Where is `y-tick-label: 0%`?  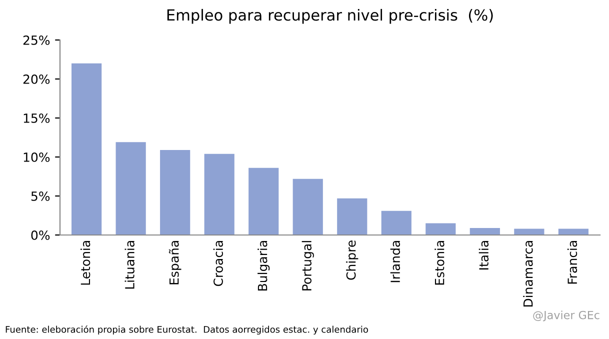 y-tick-label: 0% is located at coordinates (40, 235).